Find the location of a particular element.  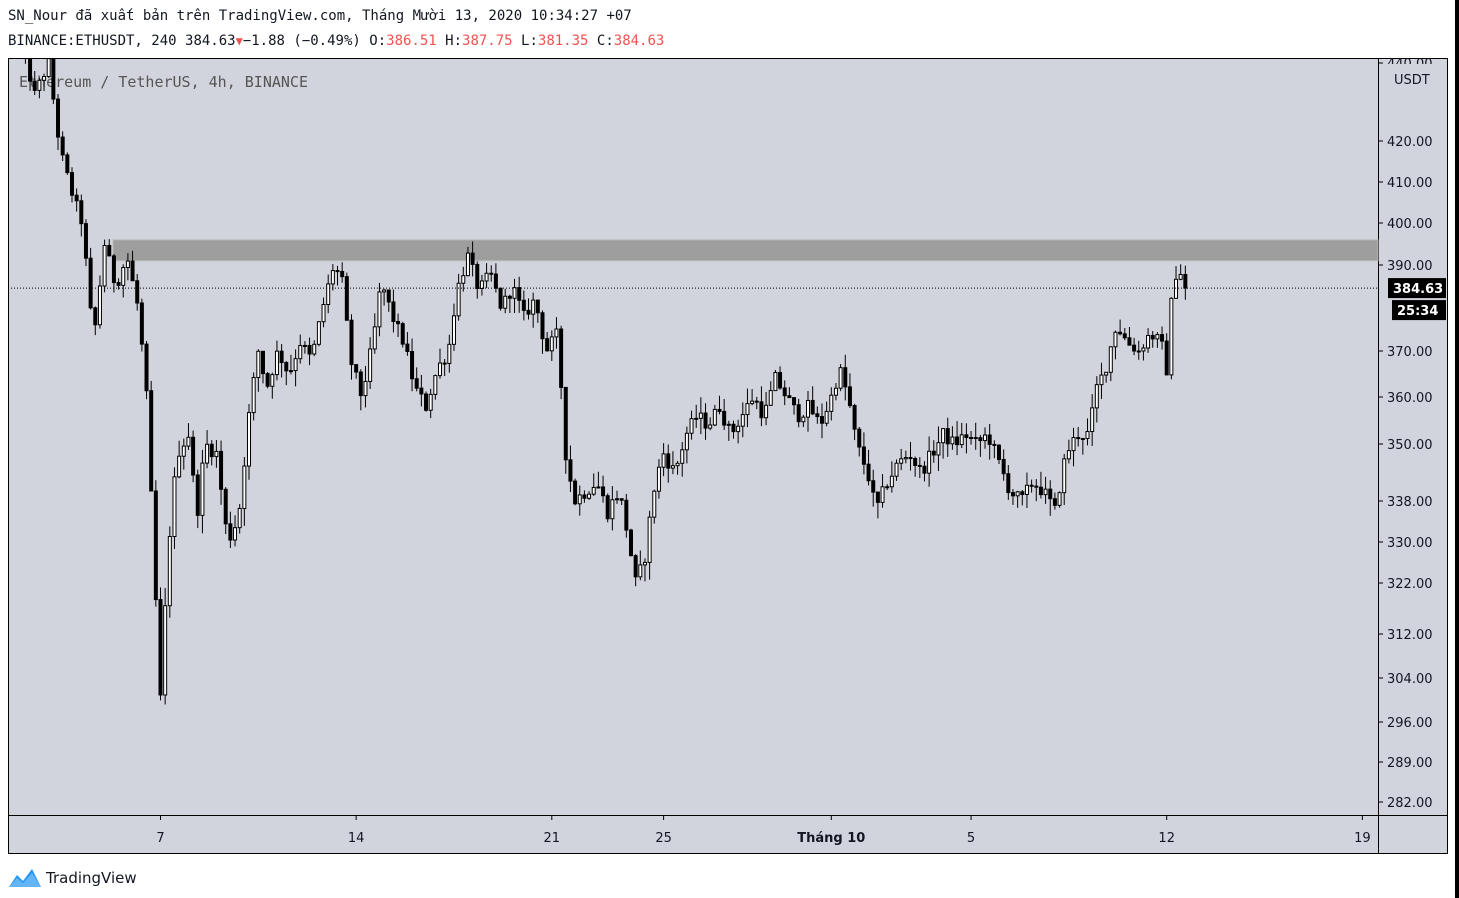

price-tick-label: 322.00 is located at coordinates (1410, 584).